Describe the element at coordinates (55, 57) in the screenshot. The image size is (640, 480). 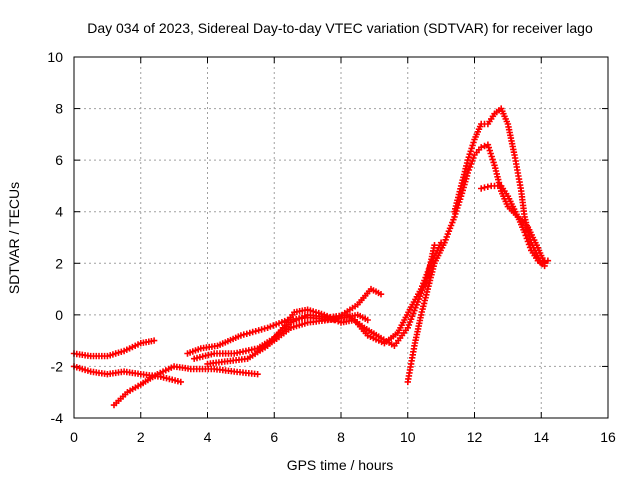
I see `y-tick-label: 10` at that location.